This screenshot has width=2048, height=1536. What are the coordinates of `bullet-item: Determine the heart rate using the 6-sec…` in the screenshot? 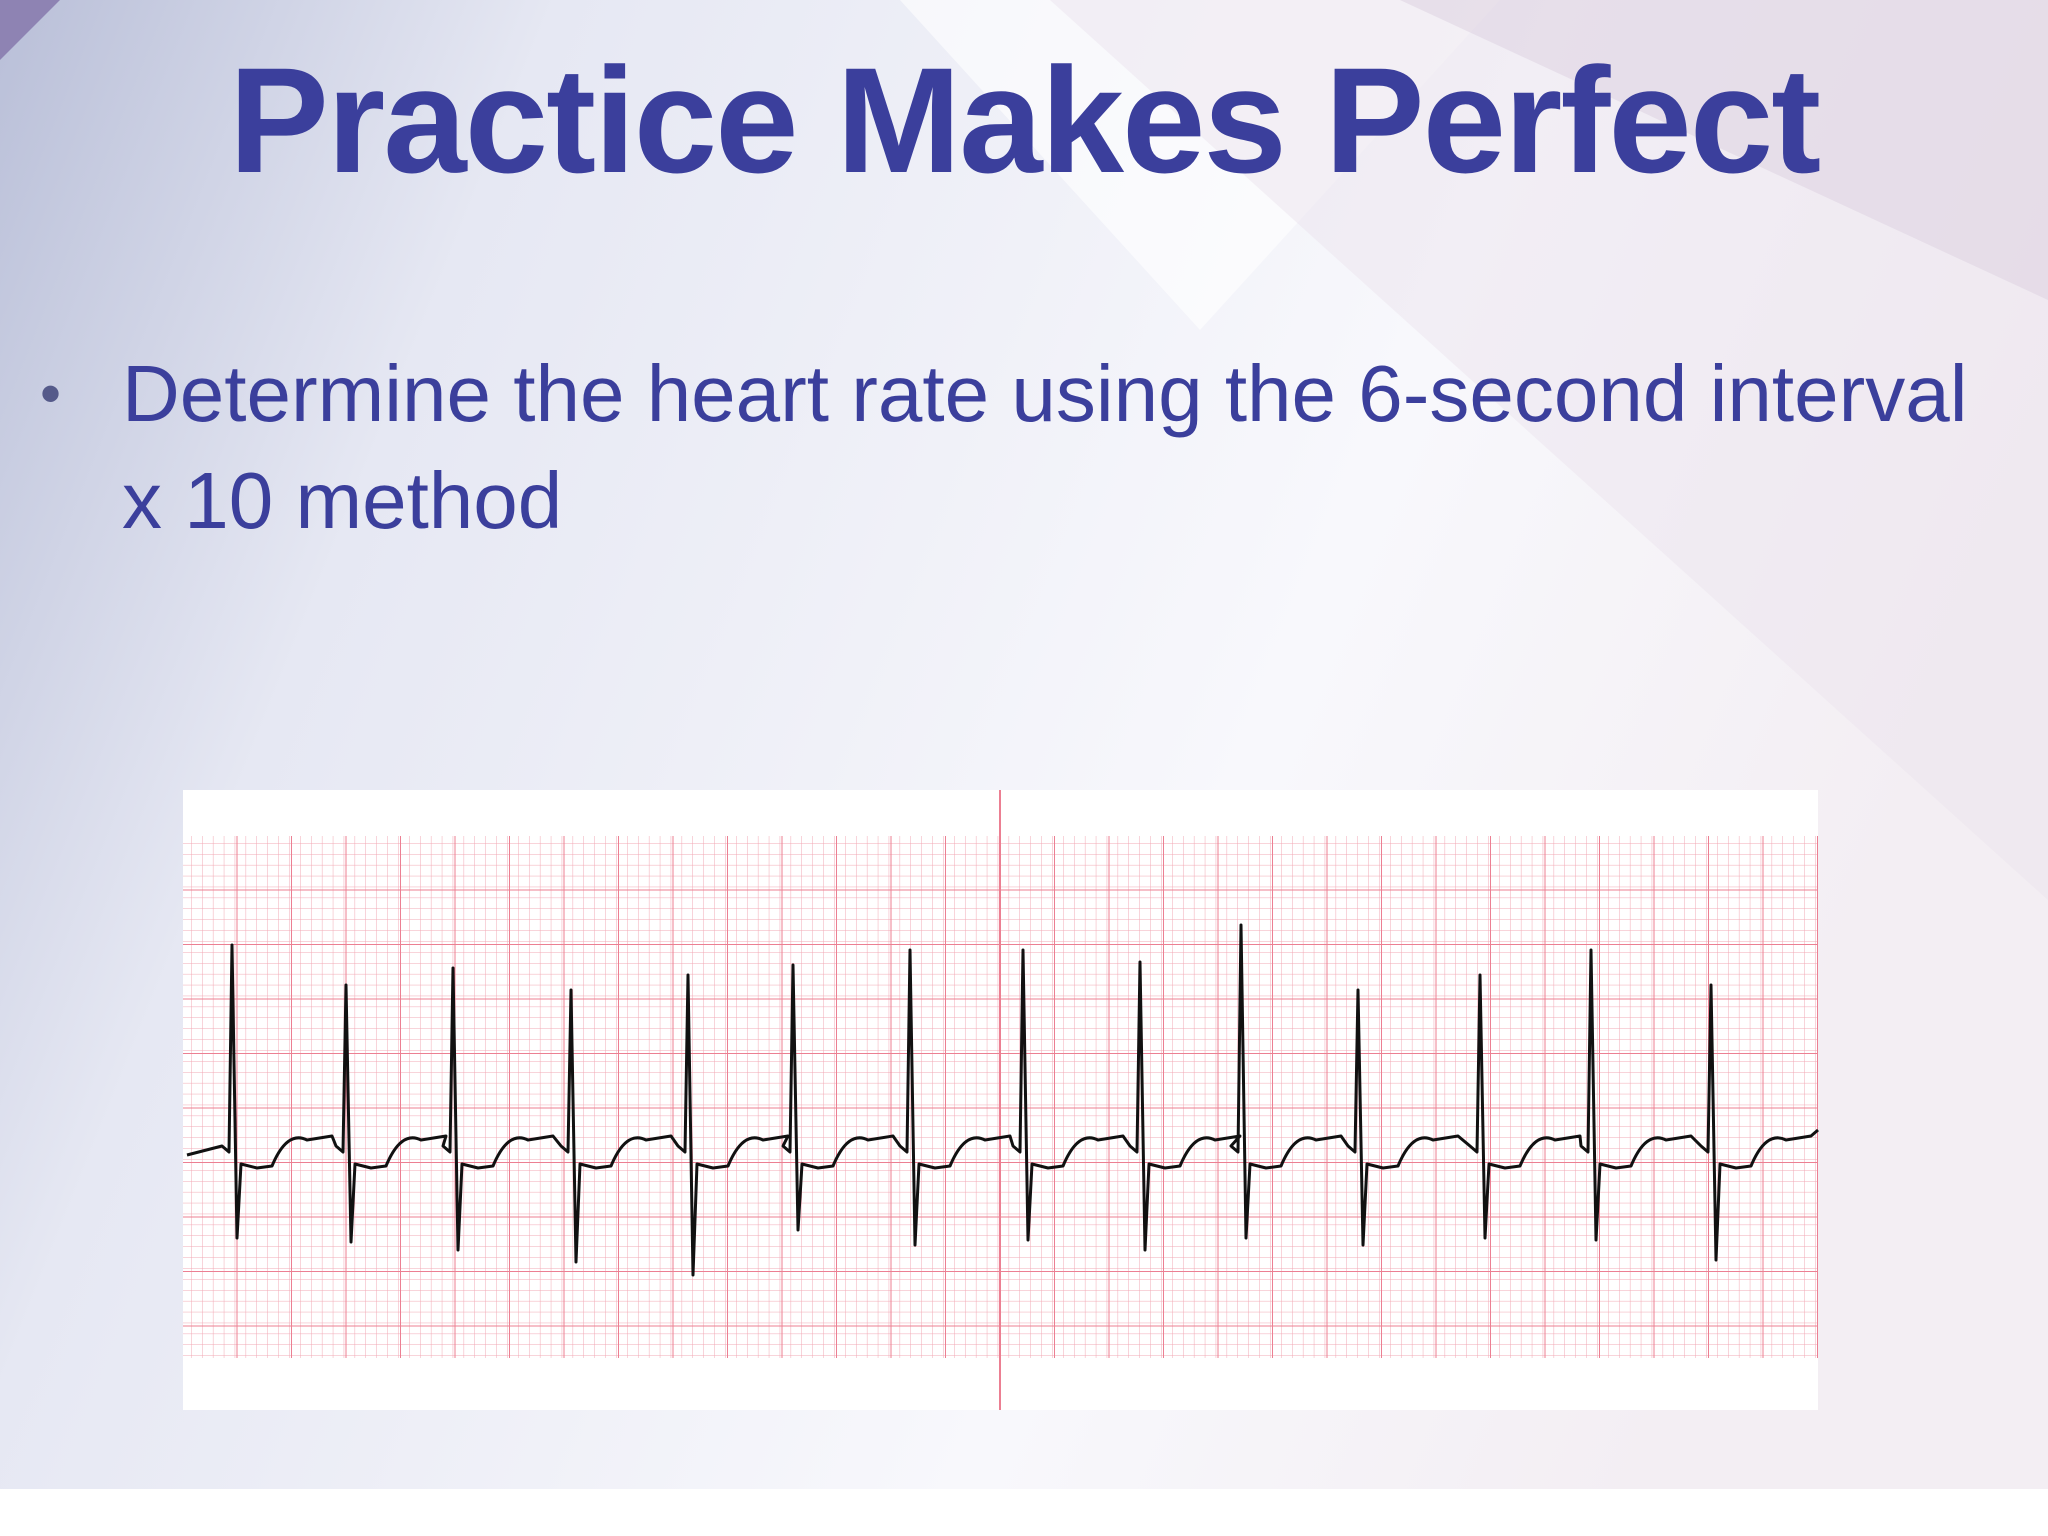 It's located at (1031, 447).